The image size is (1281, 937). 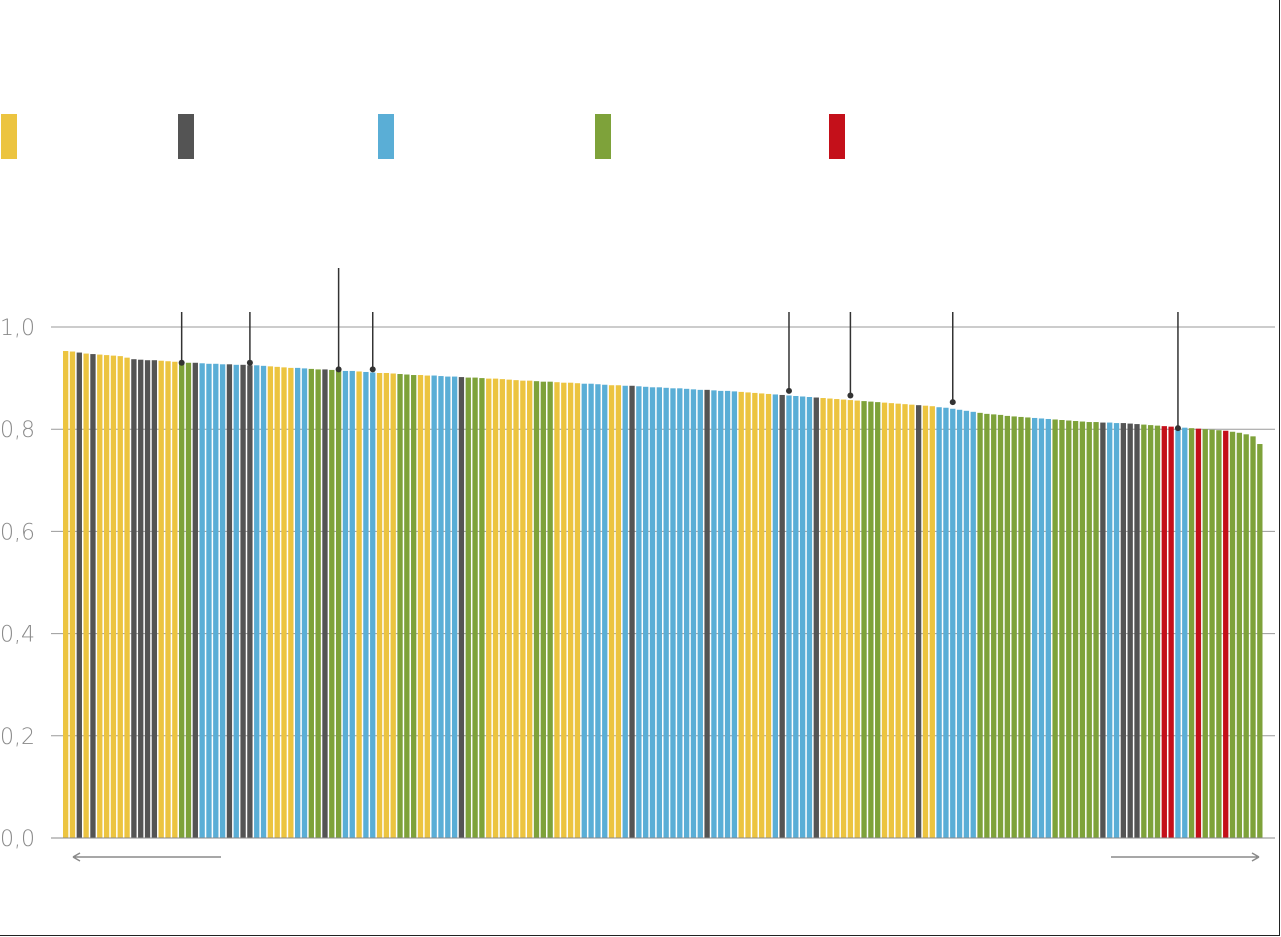 I want to click on legend-swatch-dark, so click(x=186, y=136).